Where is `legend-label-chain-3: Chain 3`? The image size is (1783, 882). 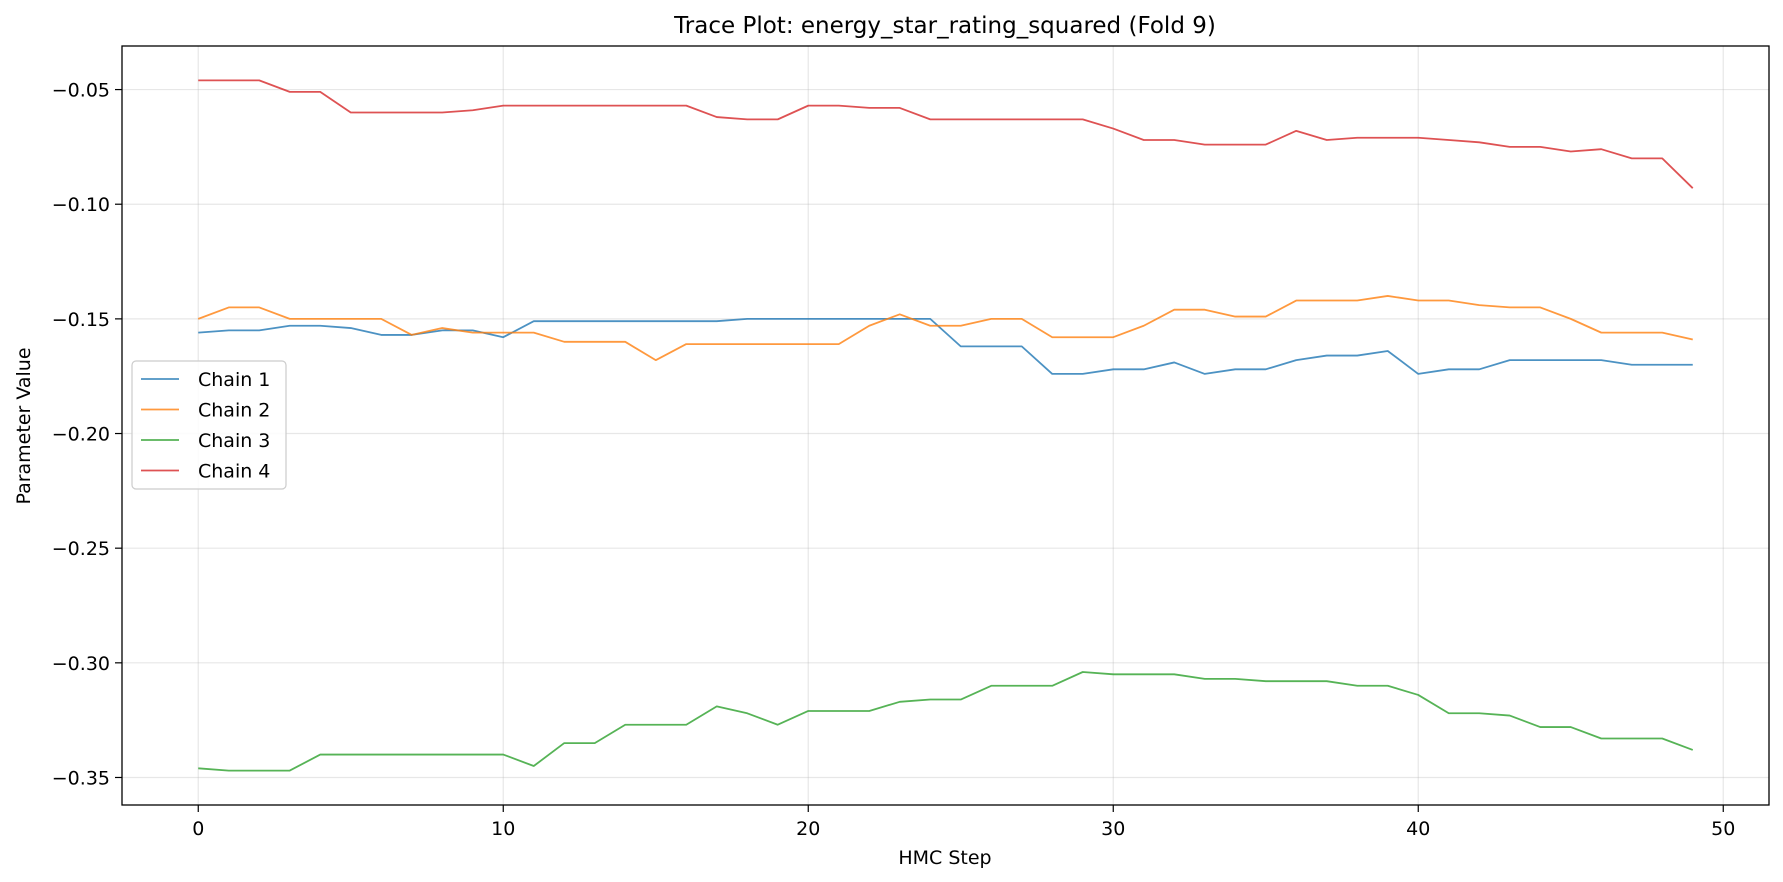
legend-label-chain-3: Chain 3 is located at coordinates (234, 441).